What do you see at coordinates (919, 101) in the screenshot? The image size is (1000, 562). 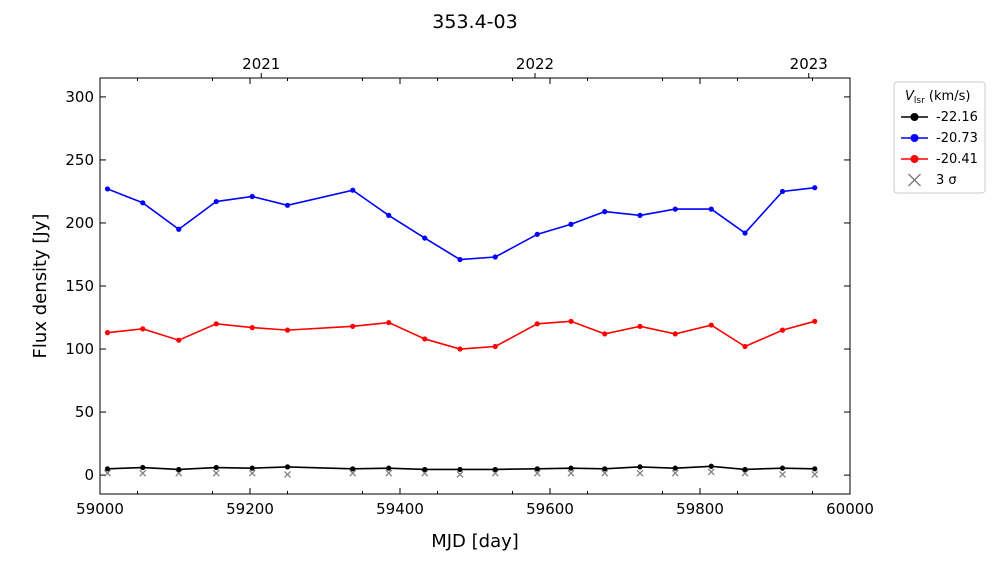 I see `legend-title-sub: lsr` at bounding box center [919, 101].